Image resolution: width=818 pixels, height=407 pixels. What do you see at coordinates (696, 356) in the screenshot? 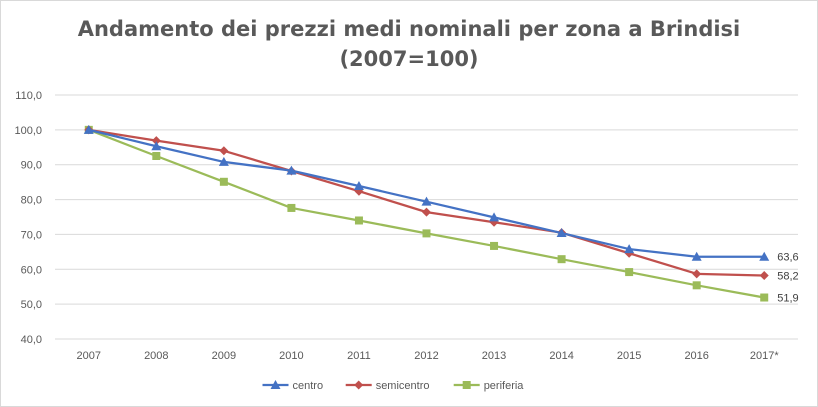
I see `x-tick-label: 2016` at bounding box center [696, 356].